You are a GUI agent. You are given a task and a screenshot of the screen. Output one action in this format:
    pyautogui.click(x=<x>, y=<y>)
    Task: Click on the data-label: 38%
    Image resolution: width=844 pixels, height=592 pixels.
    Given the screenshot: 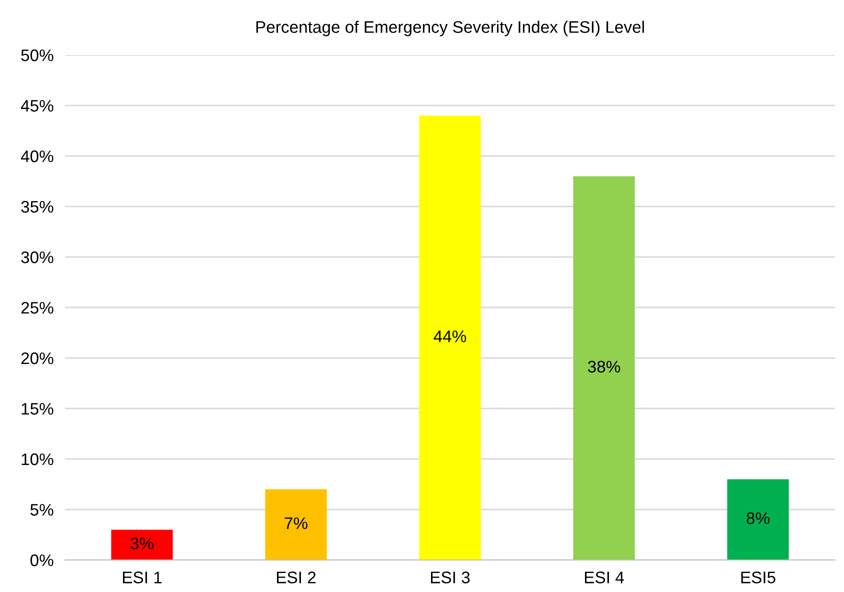 What is the action you would take?
    pyautogui.click(x=604, y=366)
    